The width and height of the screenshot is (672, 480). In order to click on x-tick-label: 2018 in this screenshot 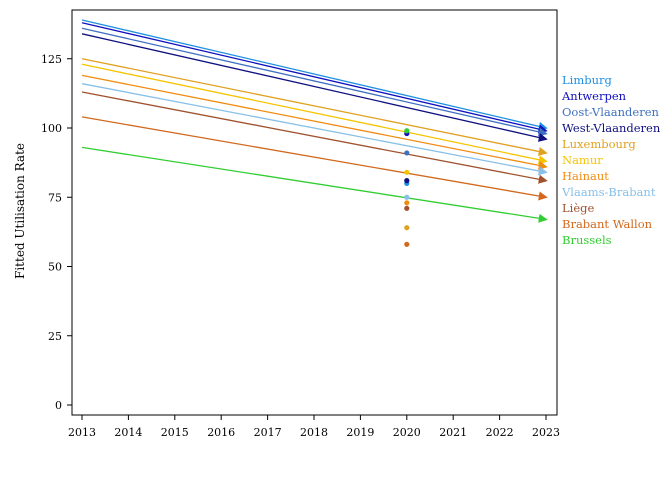, I will do `click(314, 432)`.